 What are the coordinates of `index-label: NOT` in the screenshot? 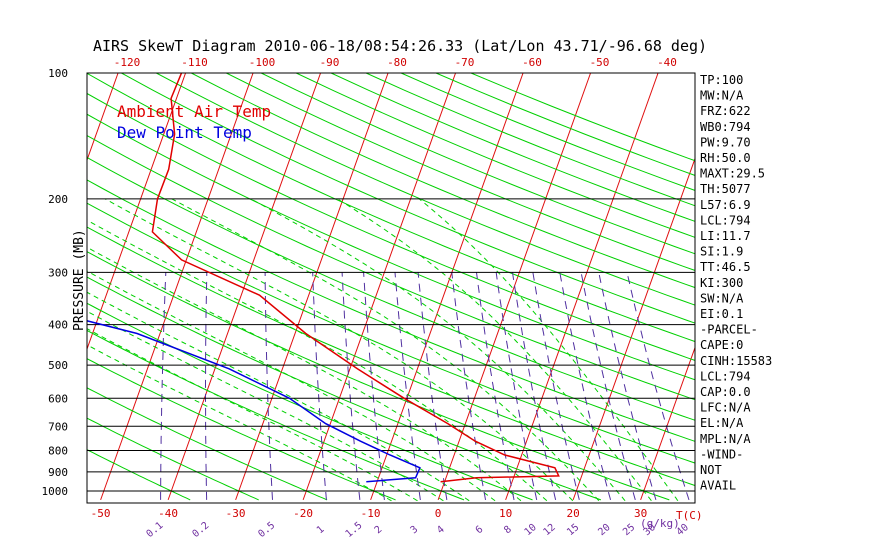 It's located at (711, 470).